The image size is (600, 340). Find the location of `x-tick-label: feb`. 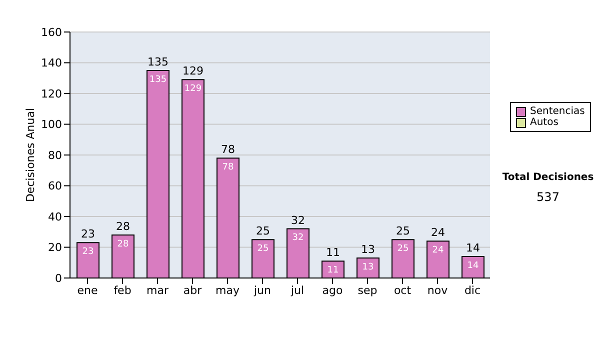

x-tick-label: feb is located at coordinates (123, 290).